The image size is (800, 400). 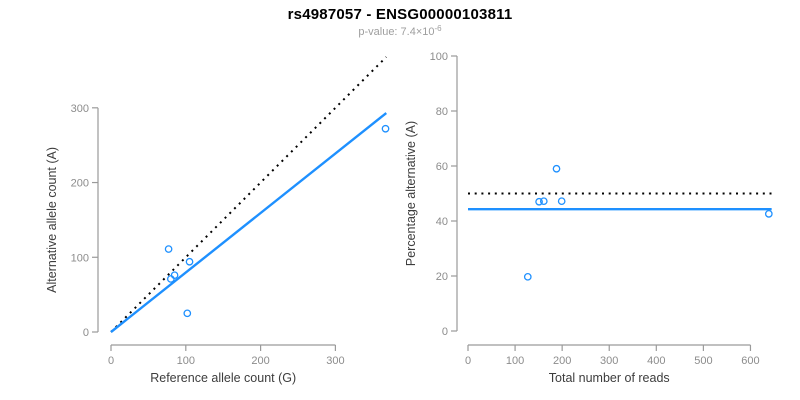 I want to click on y-axis-label: Alternative allele count (A), so click(x=52, y=220).